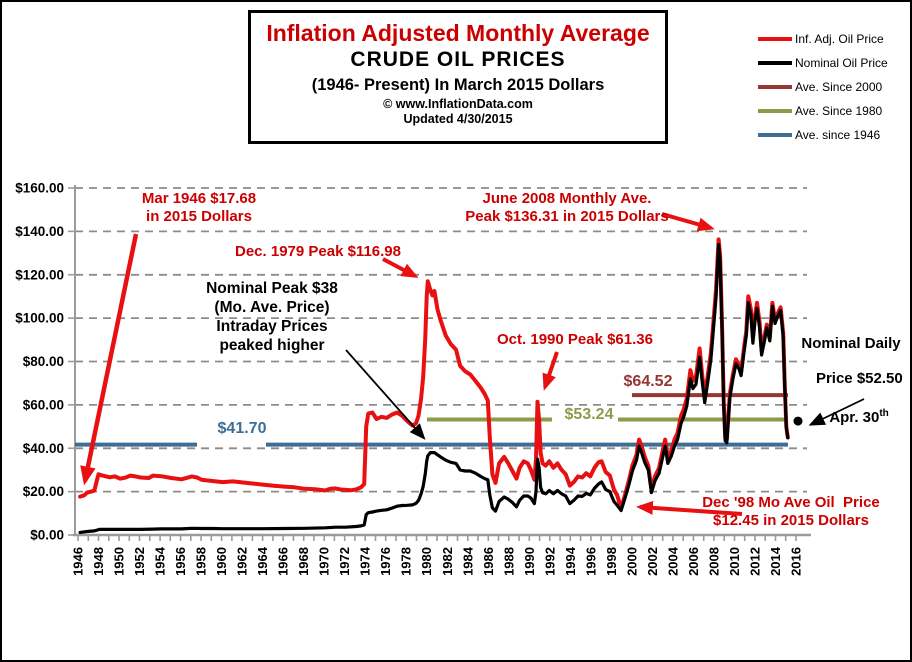 The image size is (912, 662). I want to click on x-tick-label: 1984, so click(467, 561).